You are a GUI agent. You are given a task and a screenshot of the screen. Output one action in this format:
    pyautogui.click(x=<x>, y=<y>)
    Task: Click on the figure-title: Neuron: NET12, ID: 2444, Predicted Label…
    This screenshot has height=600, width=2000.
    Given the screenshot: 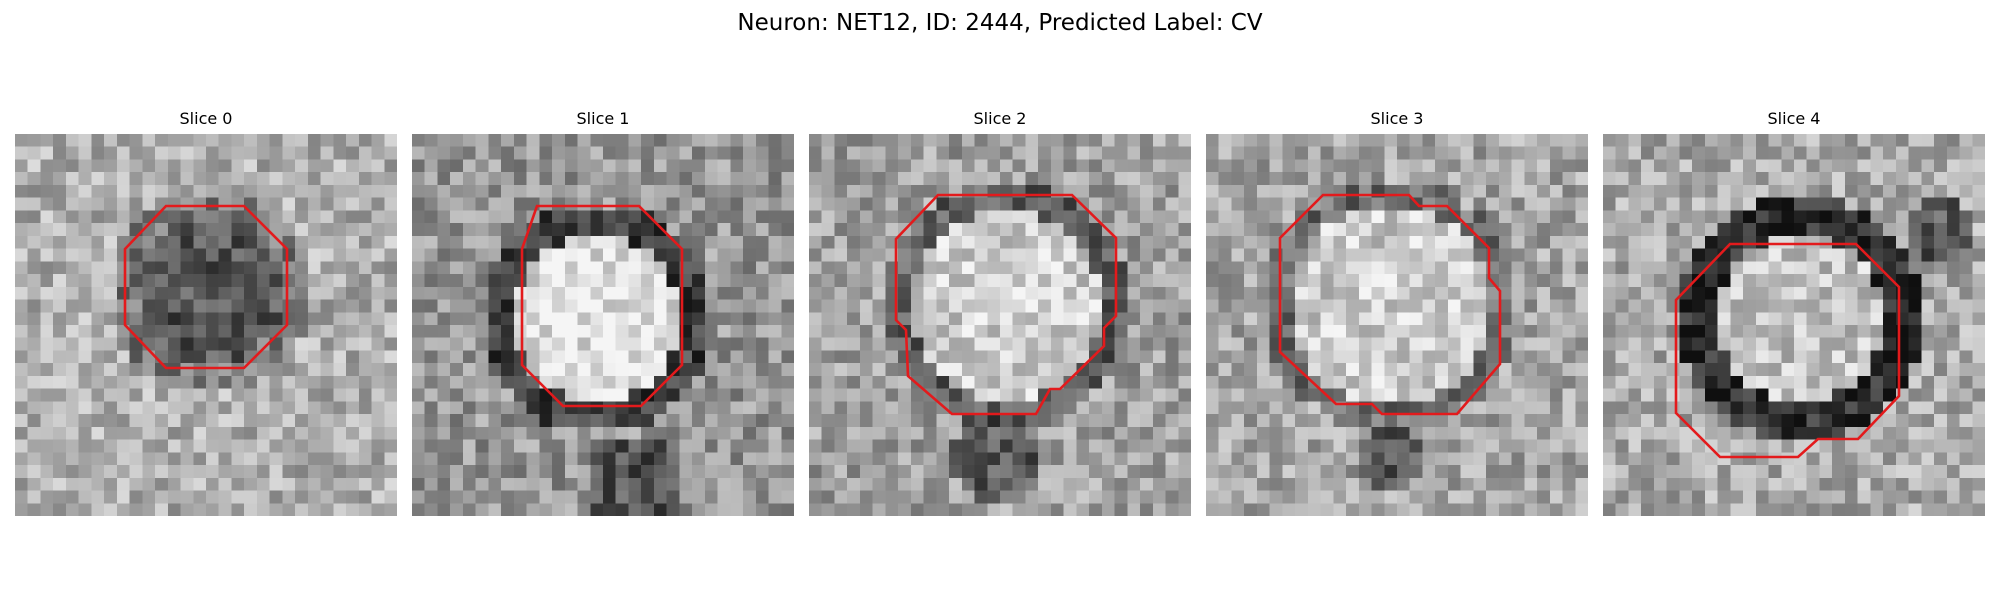 What is the action you would take?
    pyautogui.click(x=1000, y=23)
    